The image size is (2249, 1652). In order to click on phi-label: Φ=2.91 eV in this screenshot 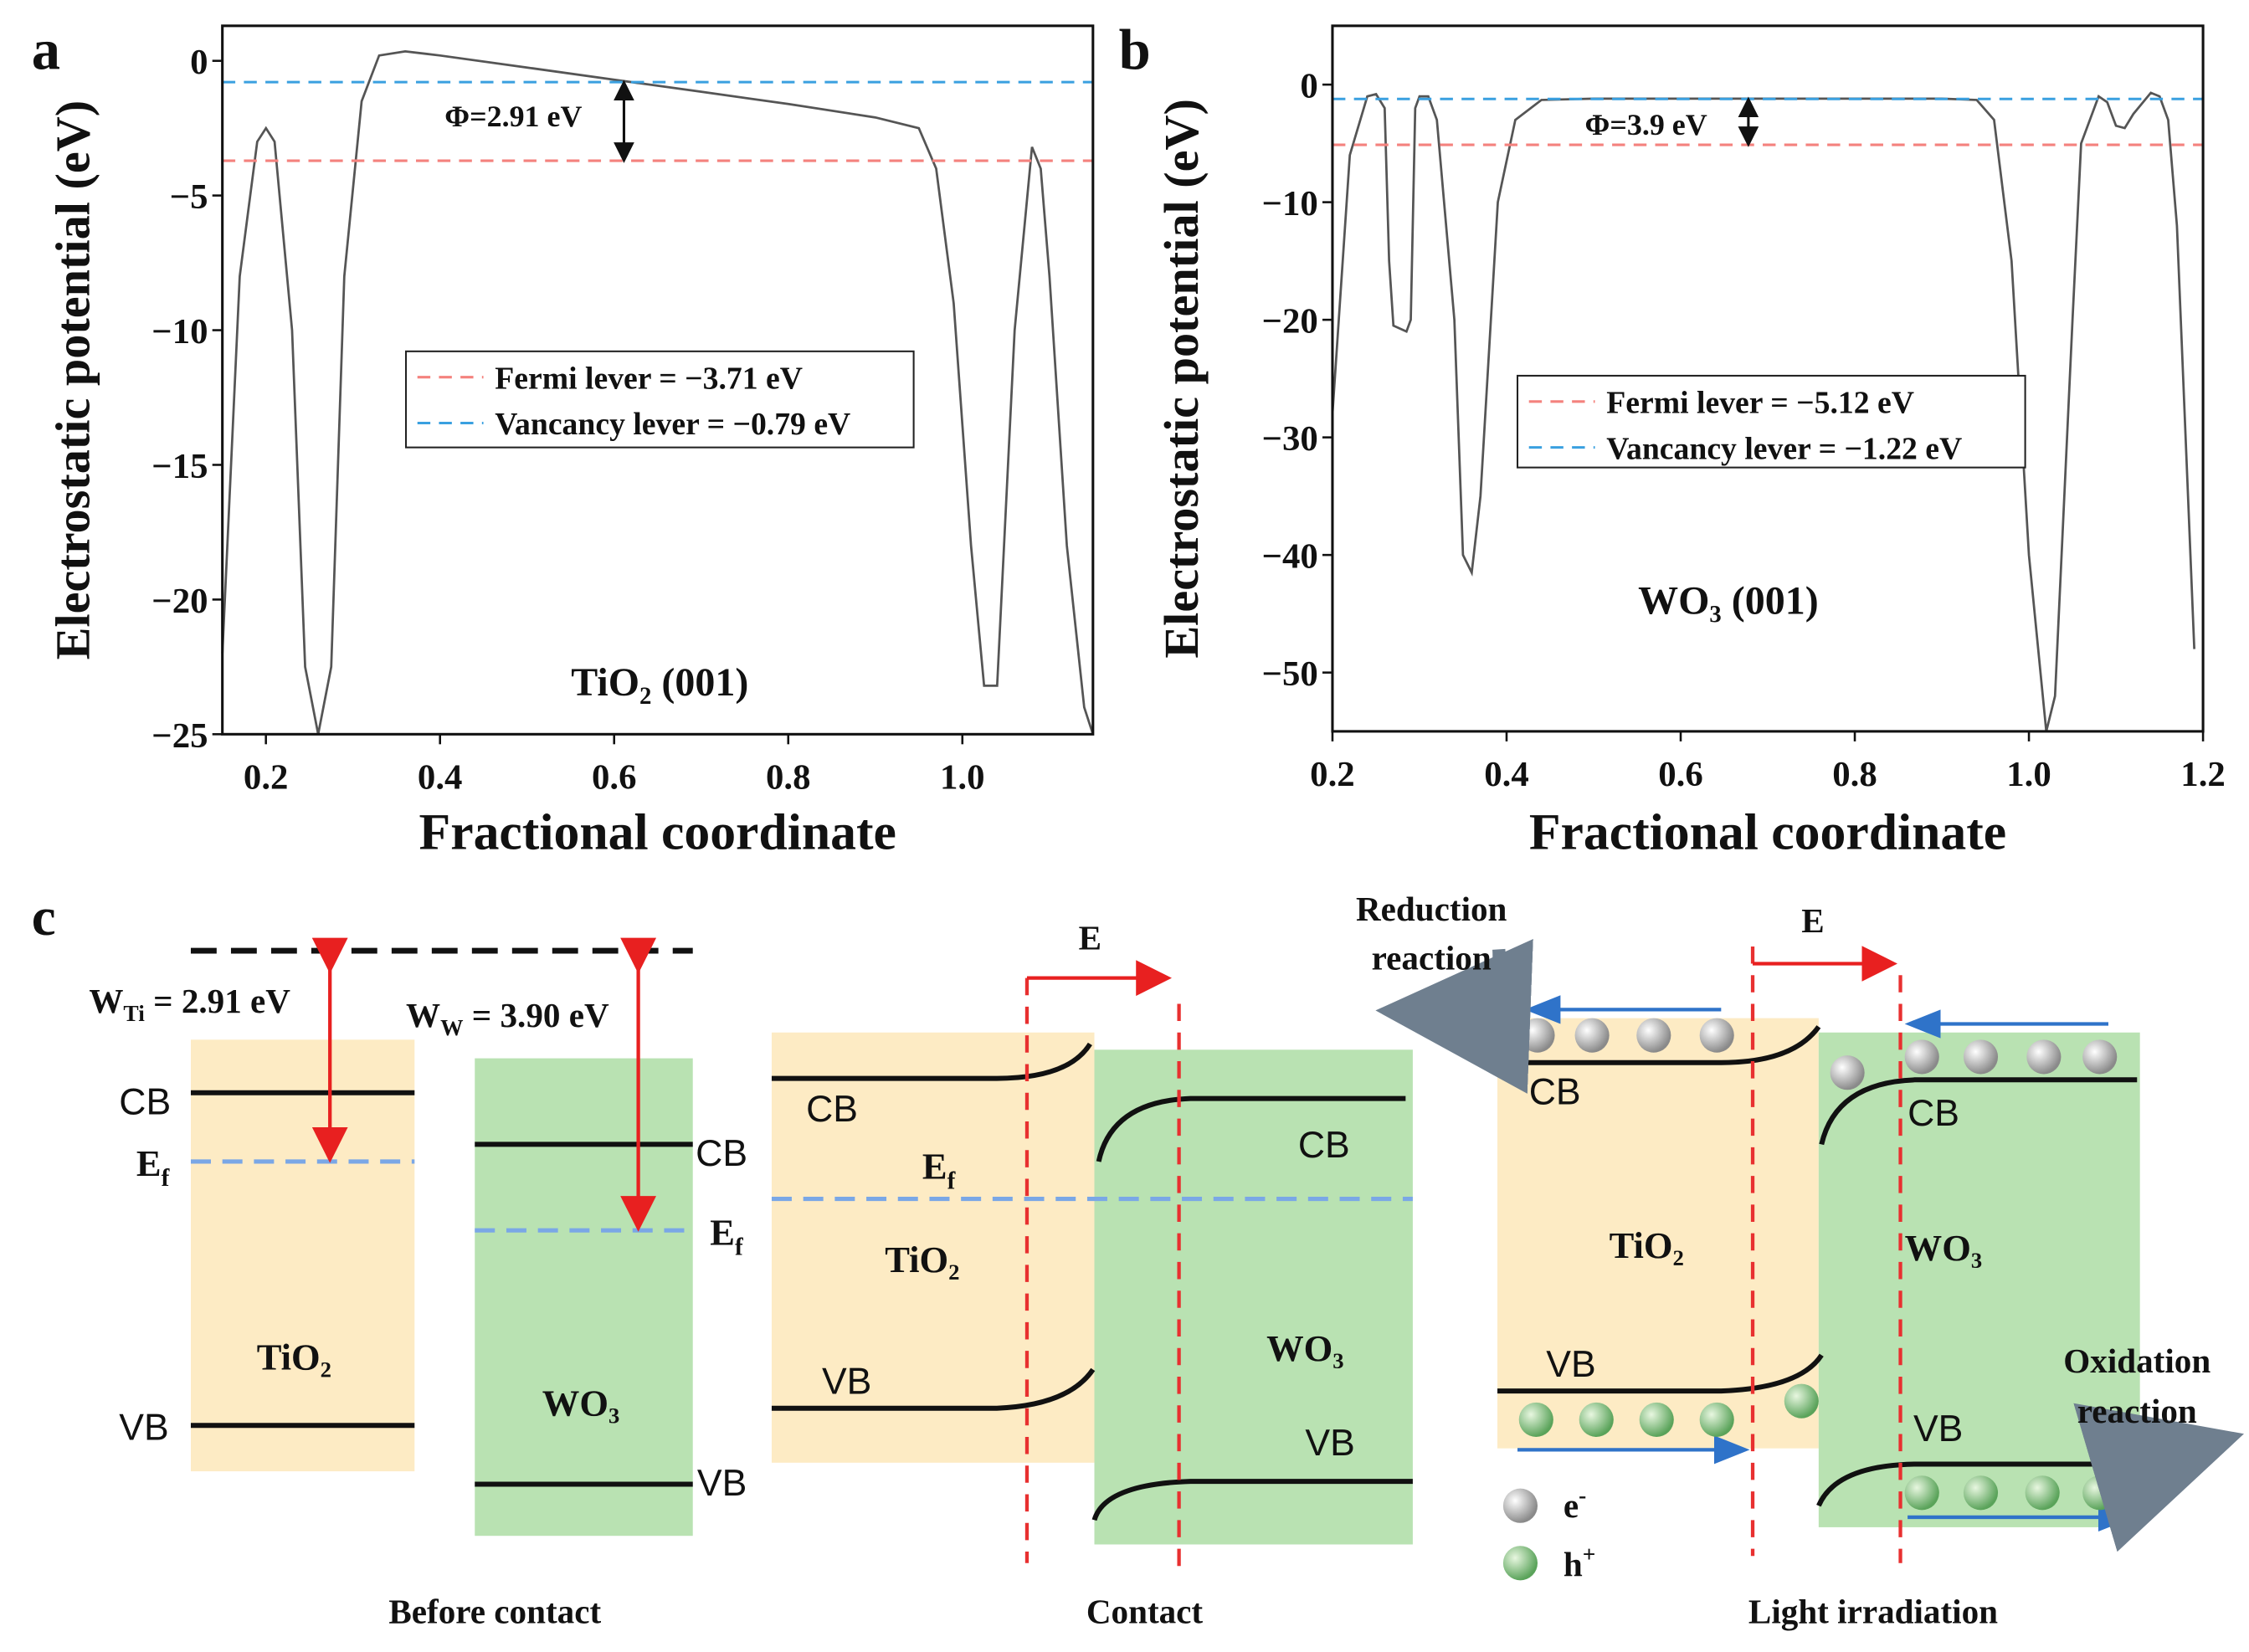, I will do `click(513, 116)`.